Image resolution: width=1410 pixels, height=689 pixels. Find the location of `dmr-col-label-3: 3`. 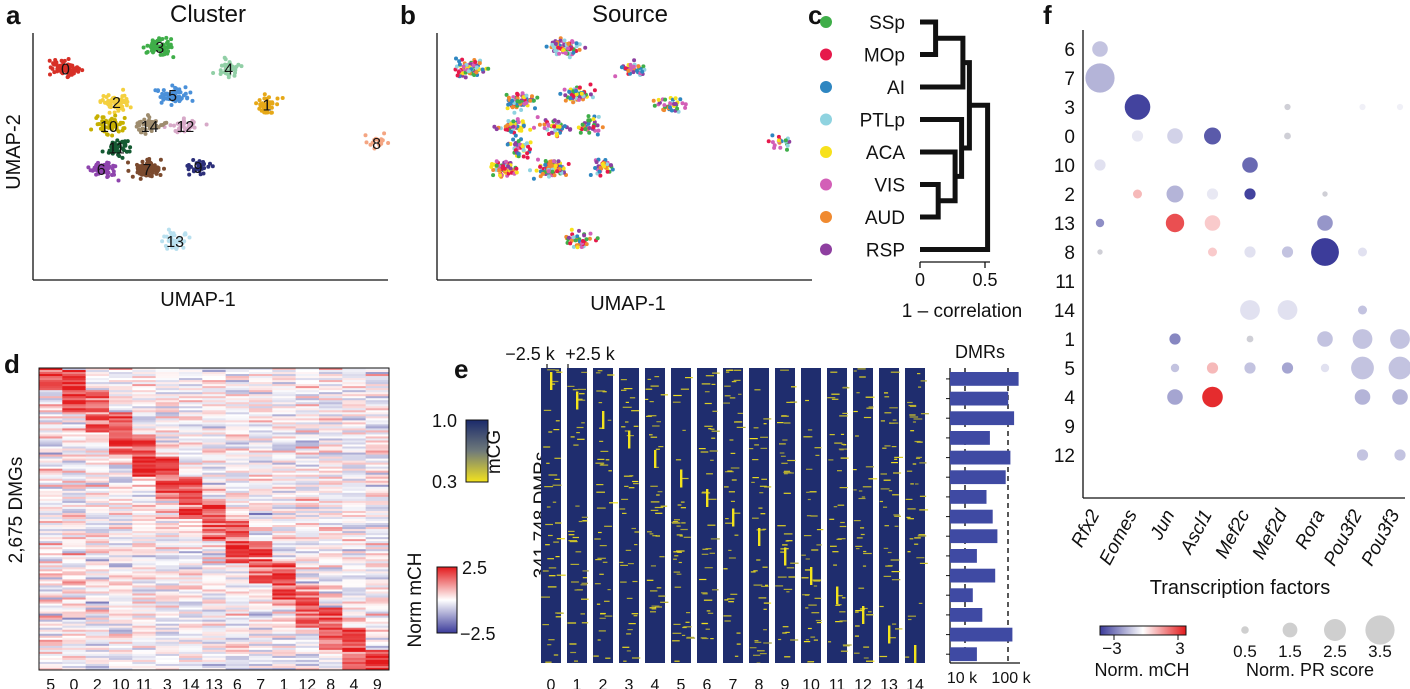

dmr-col-label-3: 3 is located at coordinates (629, 683).